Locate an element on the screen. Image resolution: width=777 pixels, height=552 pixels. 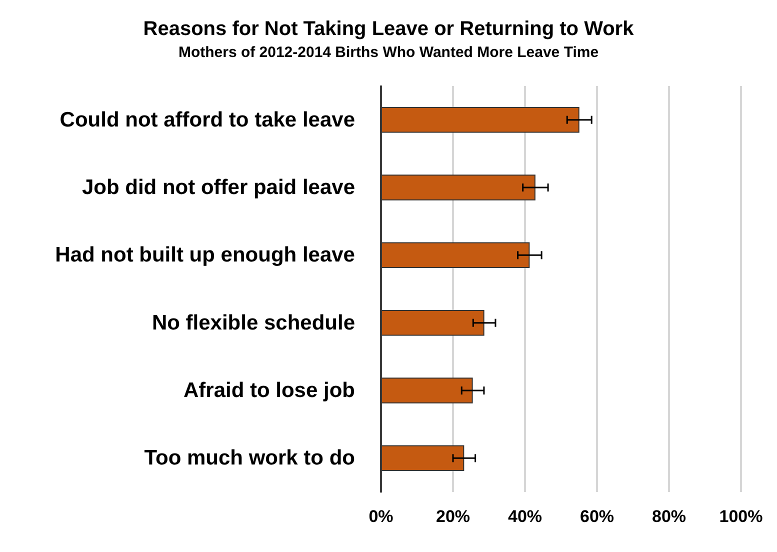
y-tick-label: Job did not offer paid leave is located at coordinates (218, 187).